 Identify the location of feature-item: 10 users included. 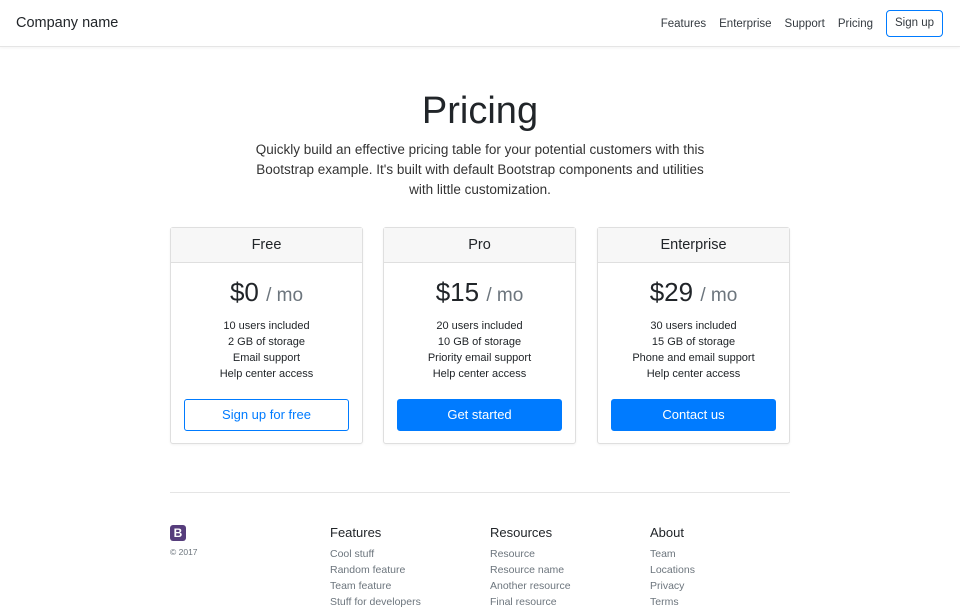
(266, 326).